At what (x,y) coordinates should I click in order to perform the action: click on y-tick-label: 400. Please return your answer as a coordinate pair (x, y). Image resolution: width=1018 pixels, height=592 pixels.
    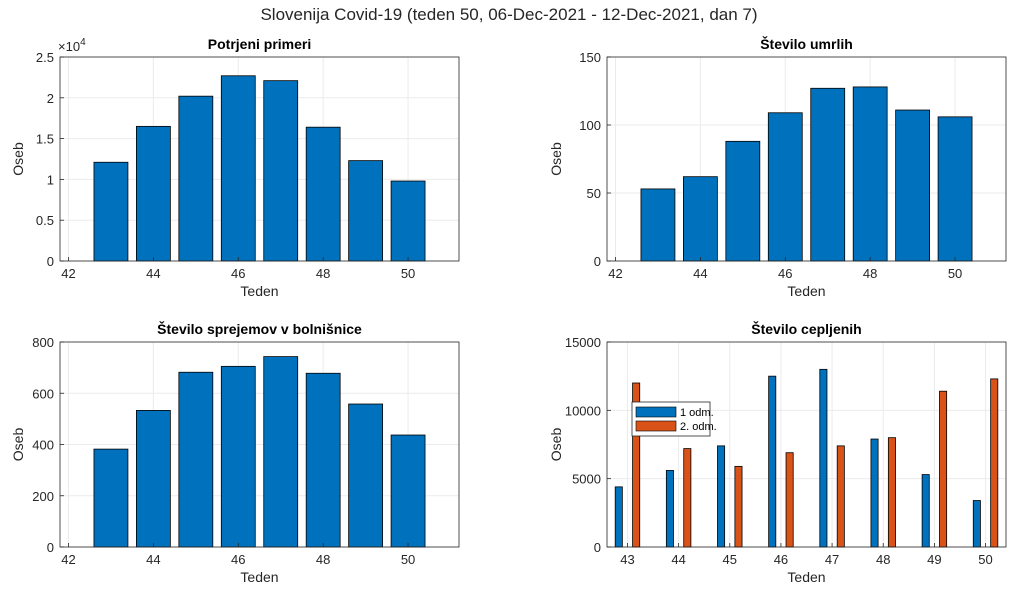
    Looking at the image, I should click on (43, 445).